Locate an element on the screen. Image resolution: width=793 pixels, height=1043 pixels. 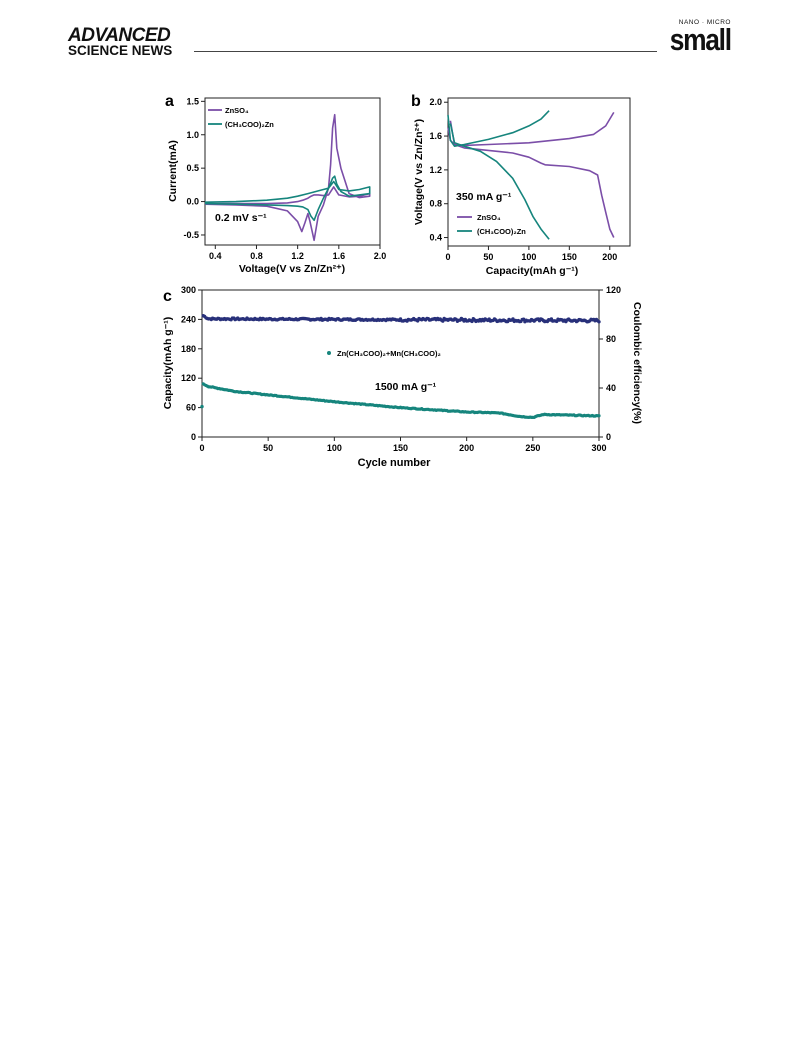
chart-c-y2tick-label: 80 is located at coordinates (611, 339).